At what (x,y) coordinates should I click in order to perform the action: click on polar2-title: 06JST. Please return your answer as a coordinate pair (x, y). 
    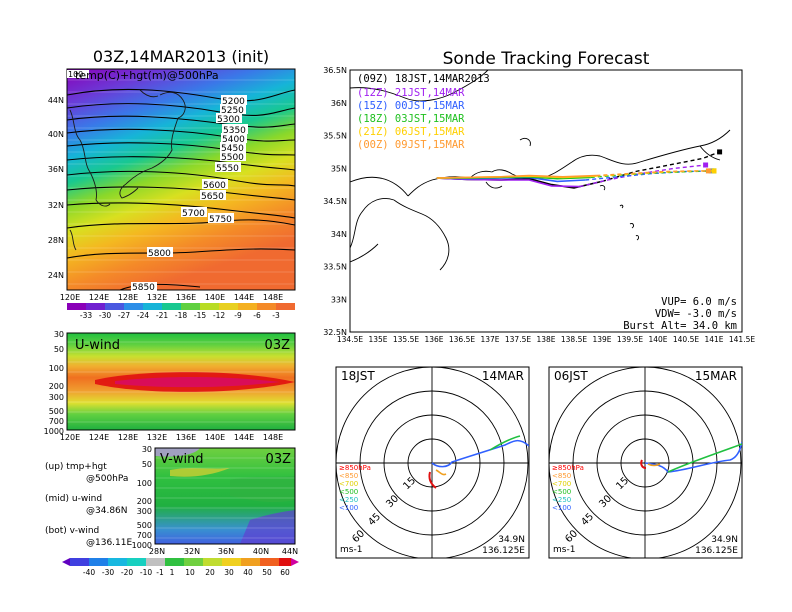
    Looking at the image, I should click on (571, 376).